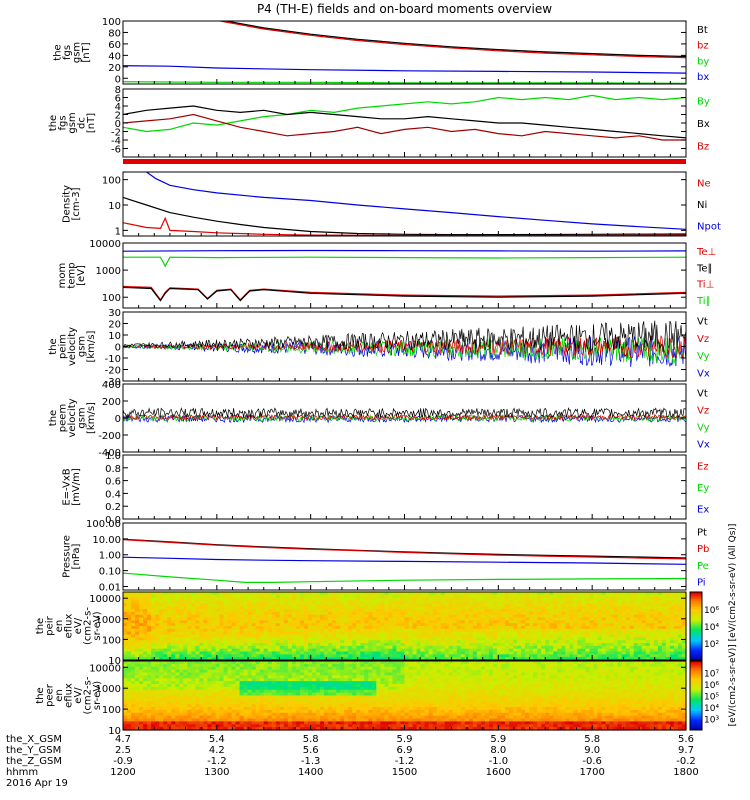 This screenshot has height=800, width=750. What do you see at coordinates (404, 560) in the screenshot?
I see `series-Pi` at bounding box center [404, 560].